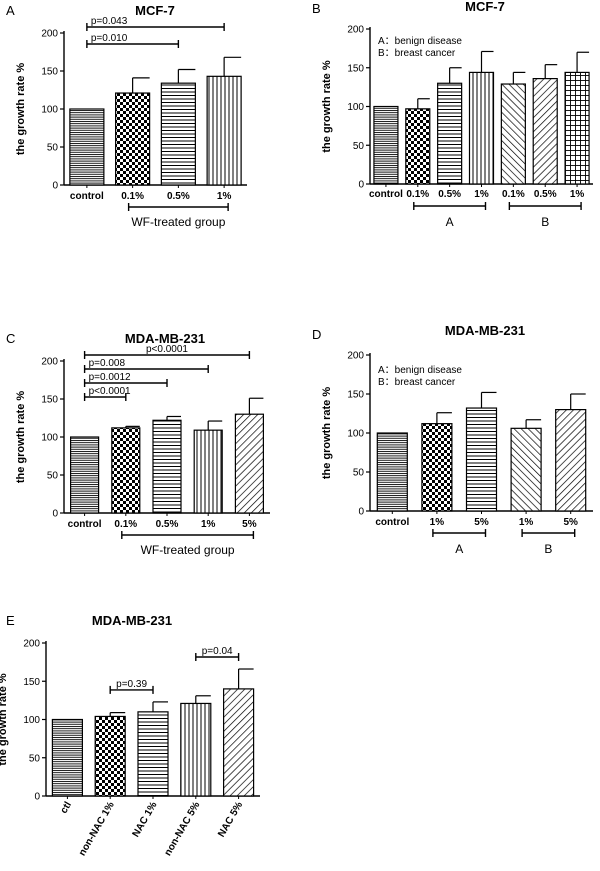 The height and width of the screenshot is (871, 600). What do you see at coordinates (545, 222) in the screenshot?
I see `panel-b-group-label: B` at bounding box center [545, 222].